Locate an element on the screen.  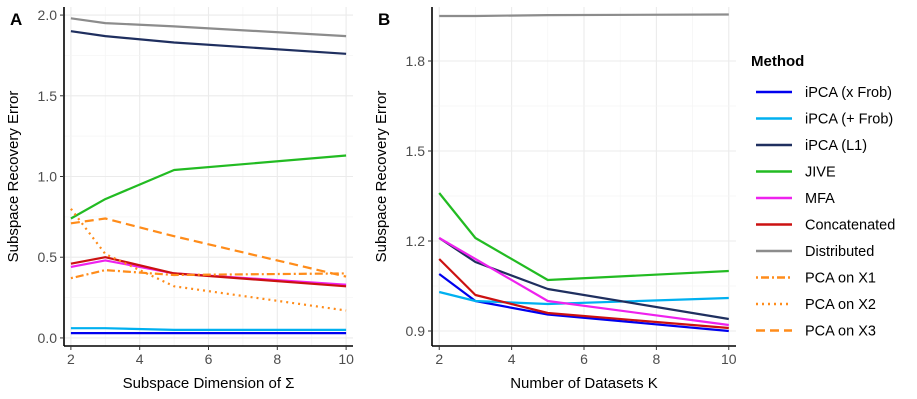
legend-item-ipca-l1: iPCA (L1) is located at coordinates (811, 146).